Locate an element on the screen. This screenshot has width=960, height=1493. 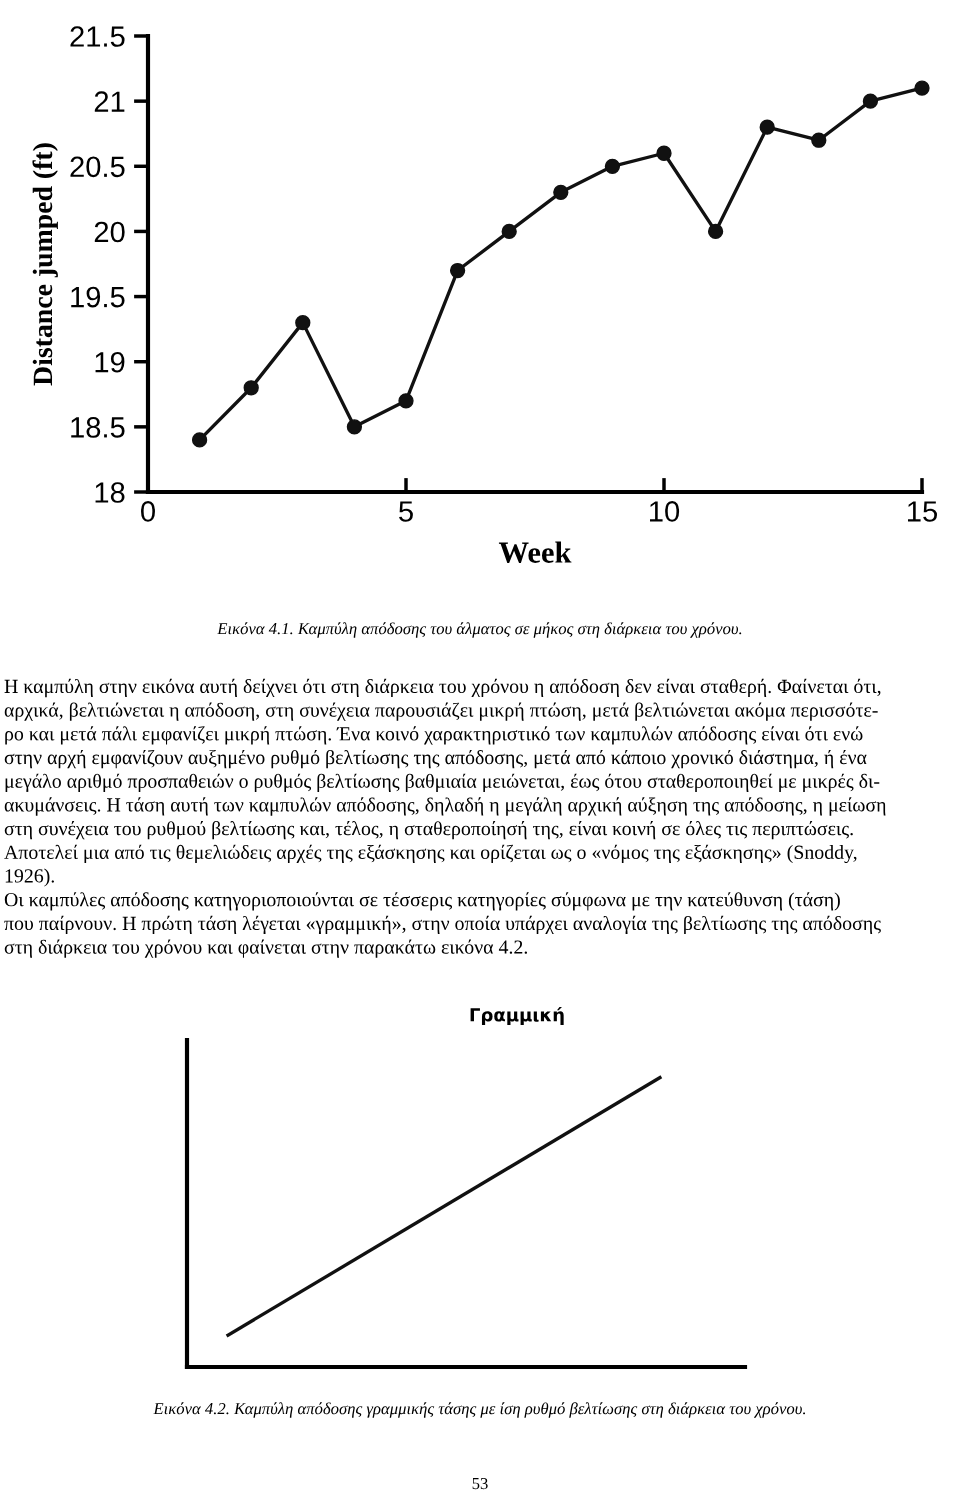
text: Αποτελεί μια από τις θεμελιώδεις αρχές της εξάσκησης και ορίζεται ως ο «νόμος της εξάσκησης» (Snoddy, is located at coordinates (430, 854).